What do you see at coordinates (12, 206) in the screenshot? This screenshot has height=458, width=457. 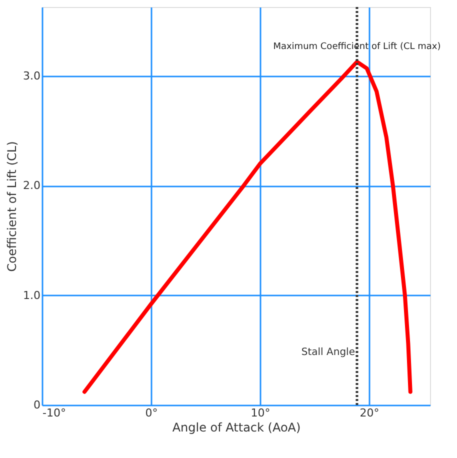 I see `y-axis-title: Coefficient of Lift (CL)` at bounding box center [12, 206].